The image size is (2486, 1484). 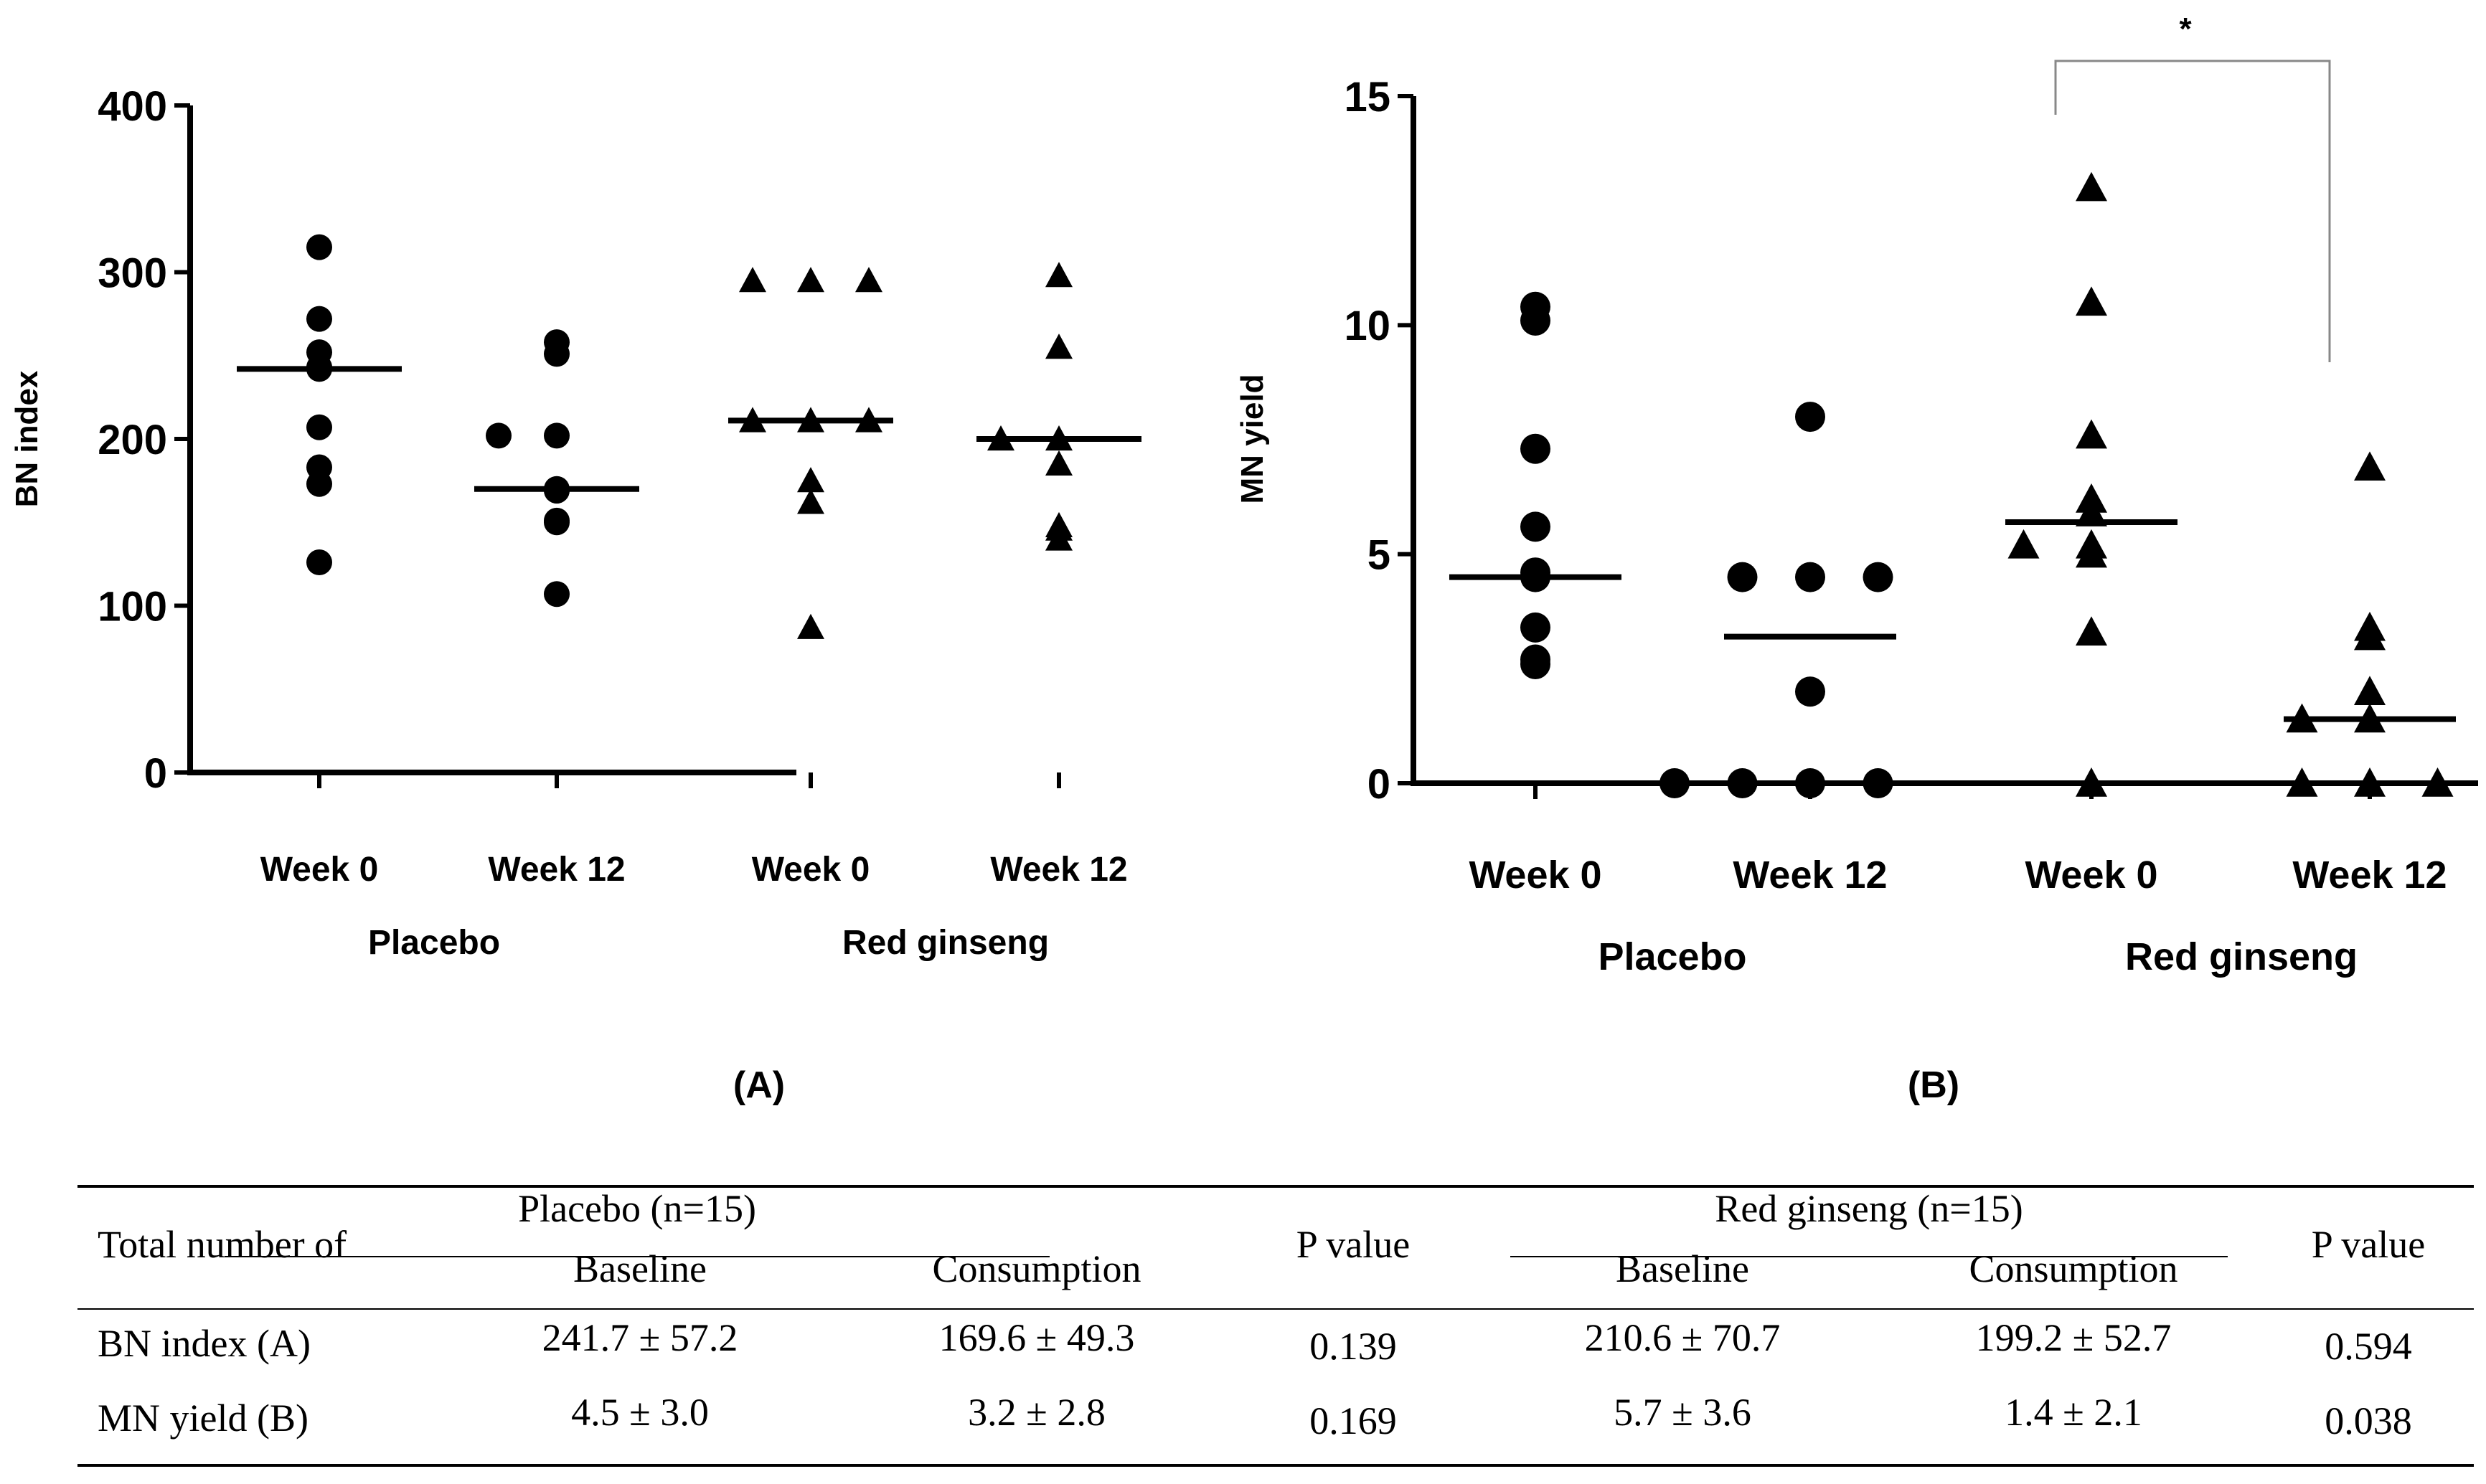 What do you see at coordinates (759, 1085) in the screenshot?
I see `chart-a-panel-label: (A)` at bounding box center [759, 1085].